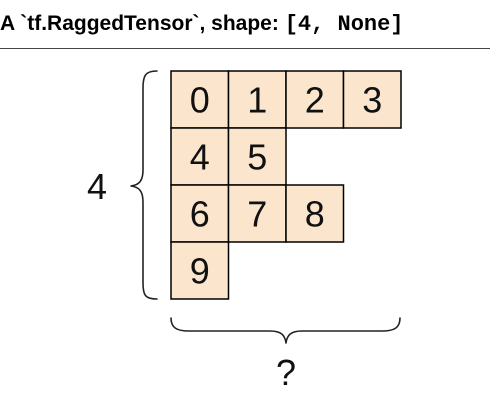 The image size is (490, 404). I want to click on row-count-label: 4, so click(97, 186).